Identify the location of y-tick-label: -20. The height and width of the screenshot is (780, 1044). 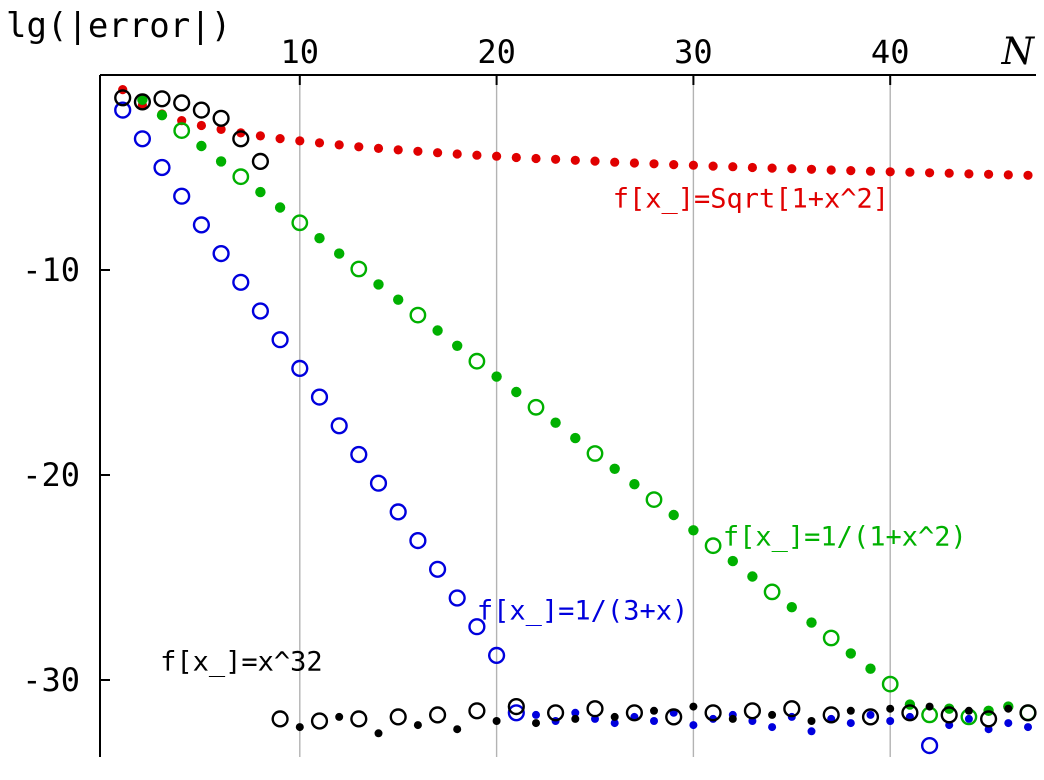
(51, 475).